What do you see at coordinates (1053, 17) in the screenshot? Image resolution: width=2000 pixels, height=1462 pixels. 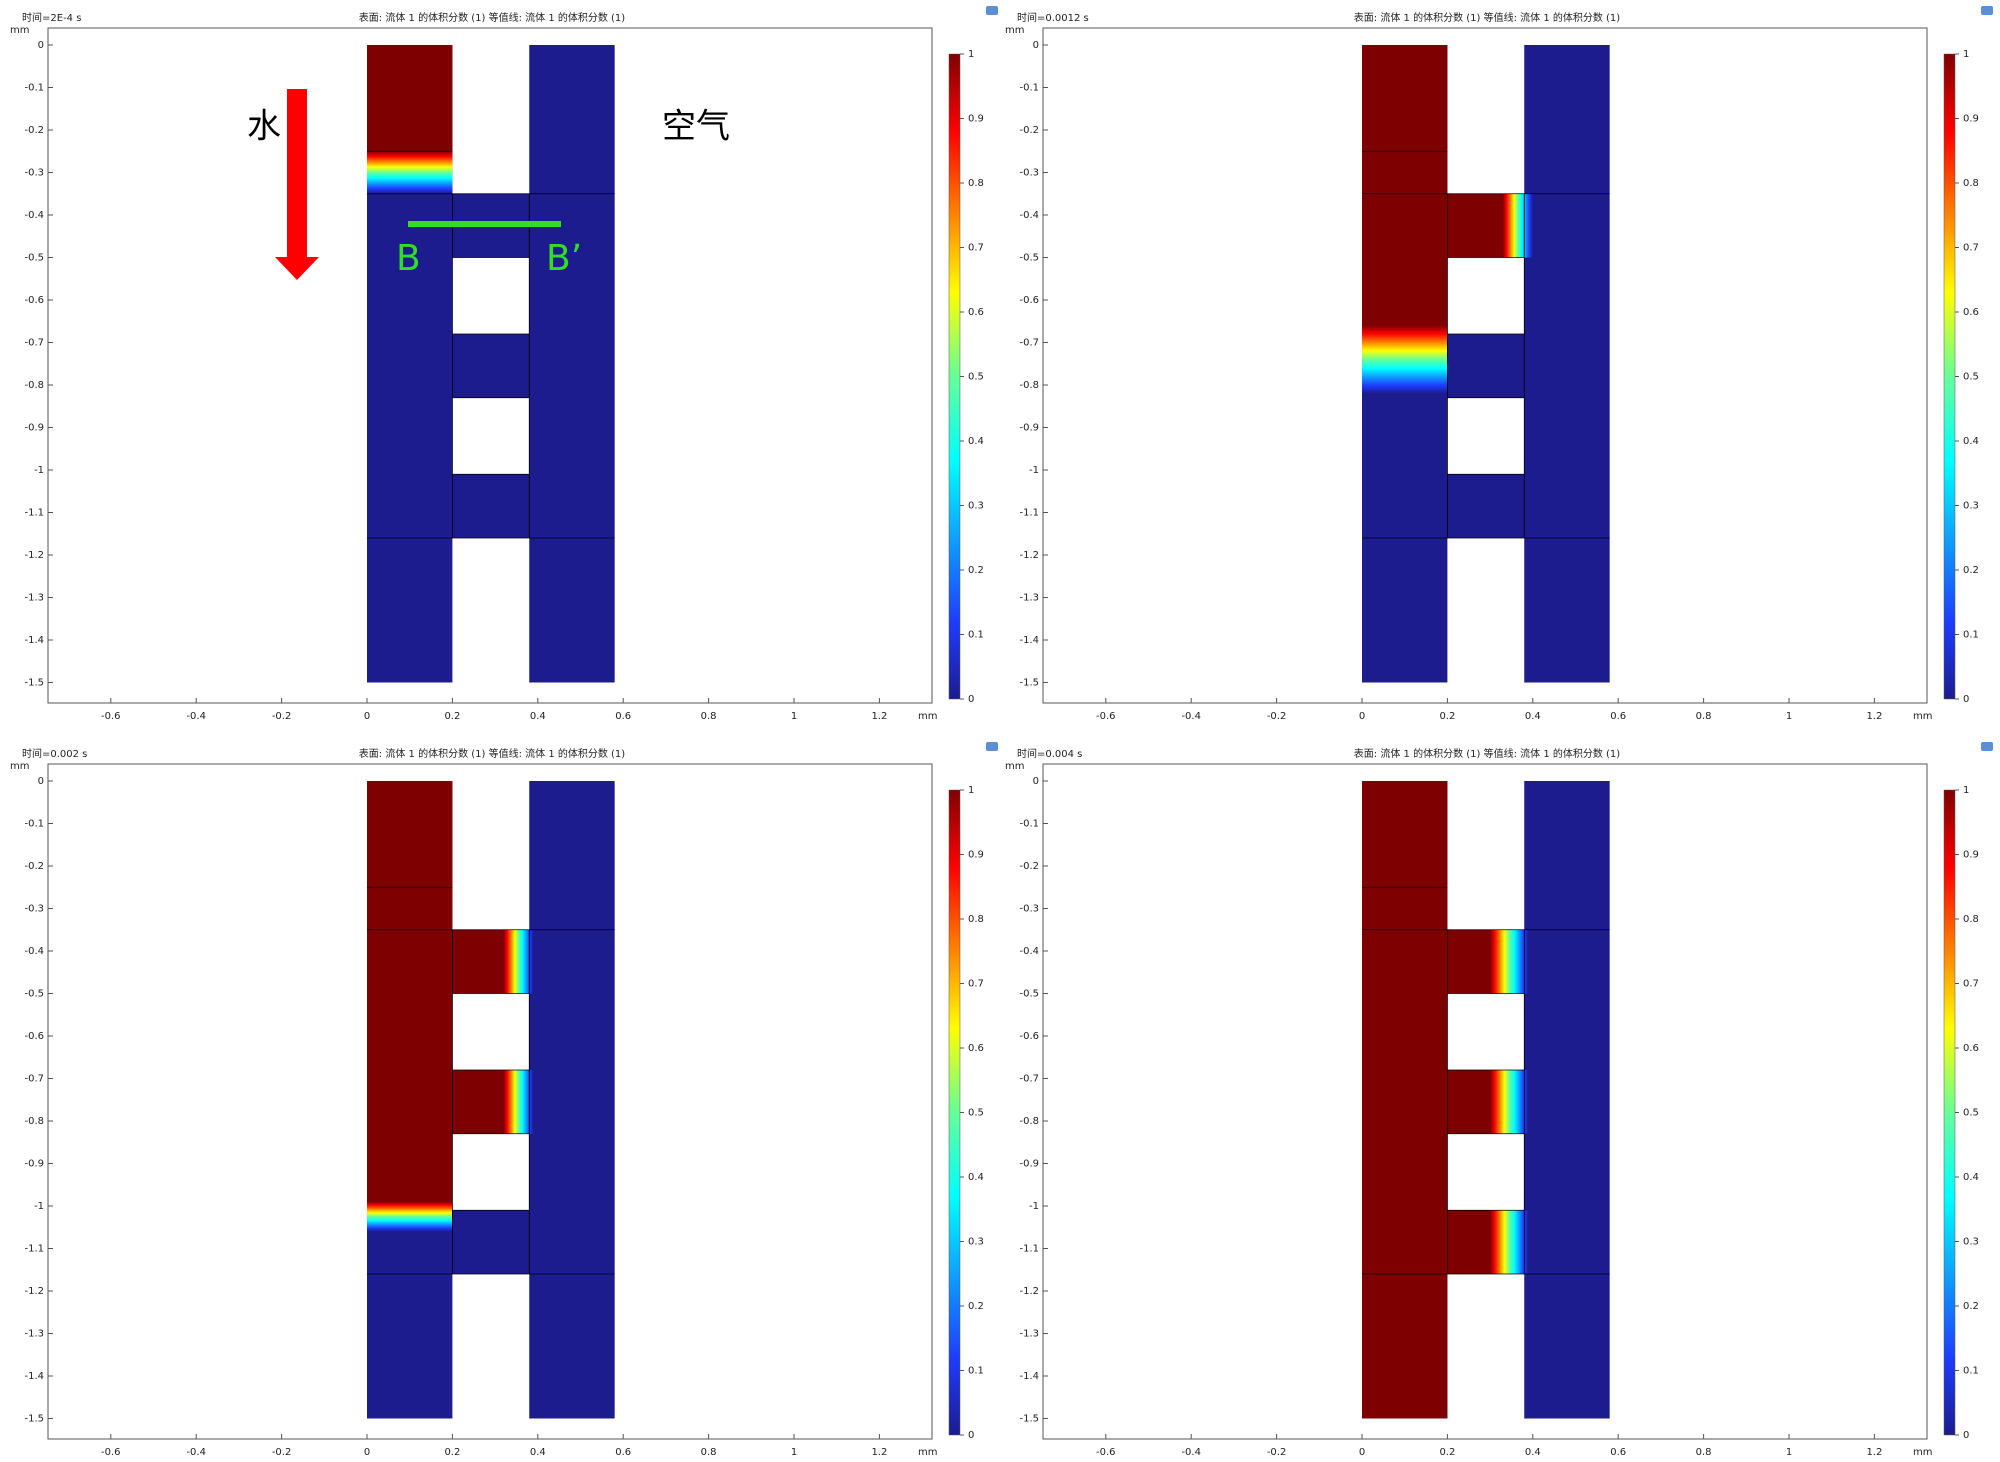 I see `time-label: 时间=0.0012 s` at bounding box center [1053, 17].